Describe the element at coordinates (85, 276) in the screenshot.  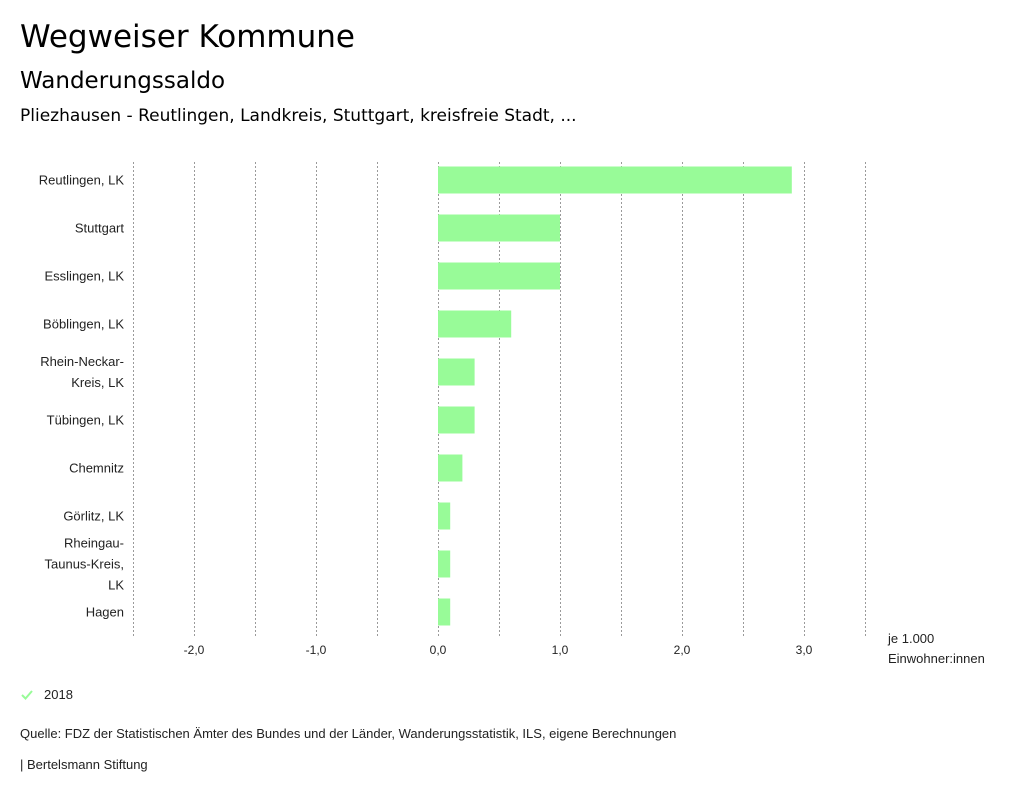
I see `category-label: Esslingen, LK` at that location.